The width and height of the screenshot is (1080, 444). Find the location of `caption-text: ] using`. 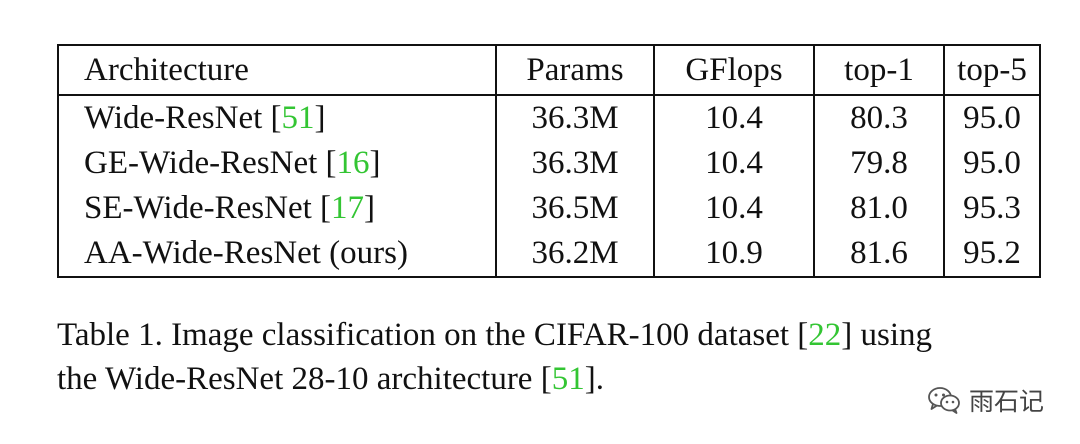

caption-text: ] using is located at coordinates (887, 335).